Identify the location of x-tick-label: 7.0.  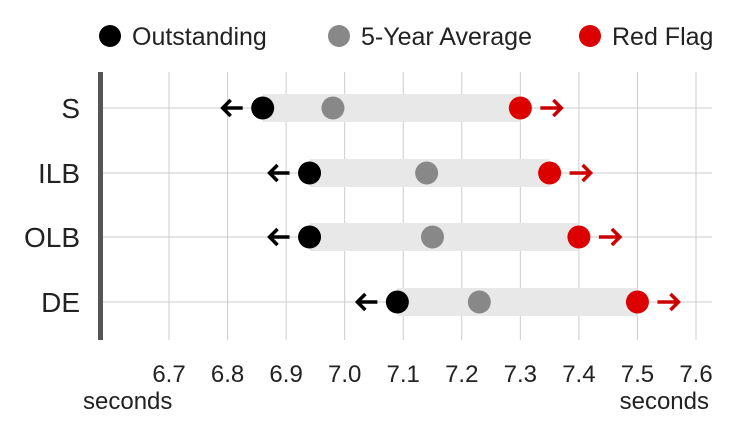
(344, 374).